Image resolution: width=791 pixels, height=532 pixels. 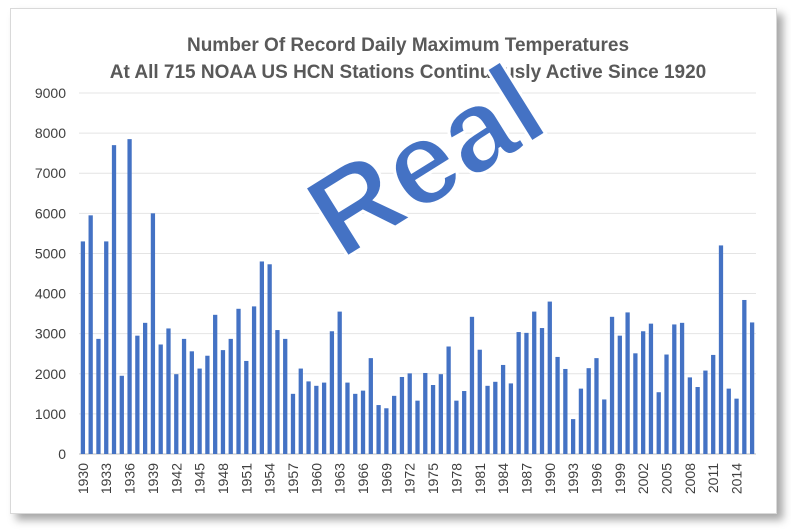 I want to click on bar-2002, so click(x=643, y=392).